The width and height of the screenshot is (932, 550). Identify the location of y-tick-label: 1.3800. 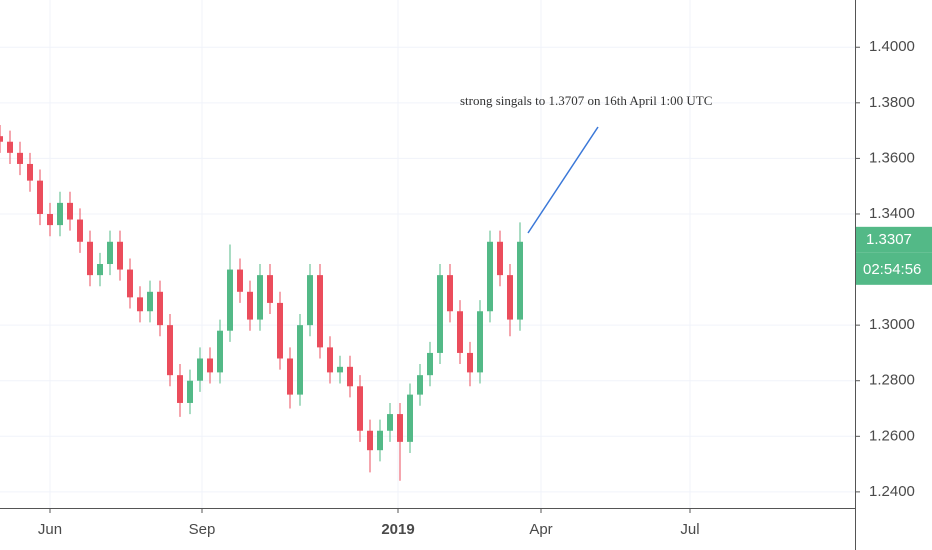
(892, 102).